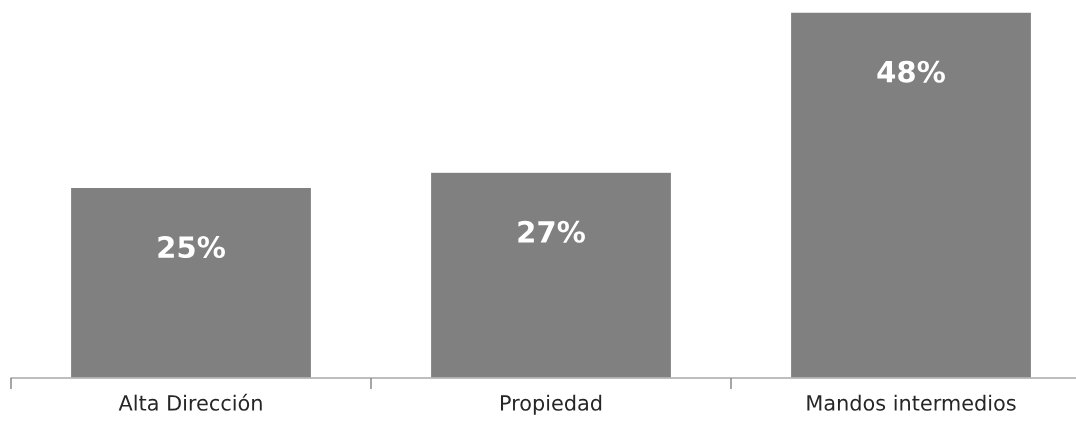  I want to click on data-label: 48%, so click(911, 71).